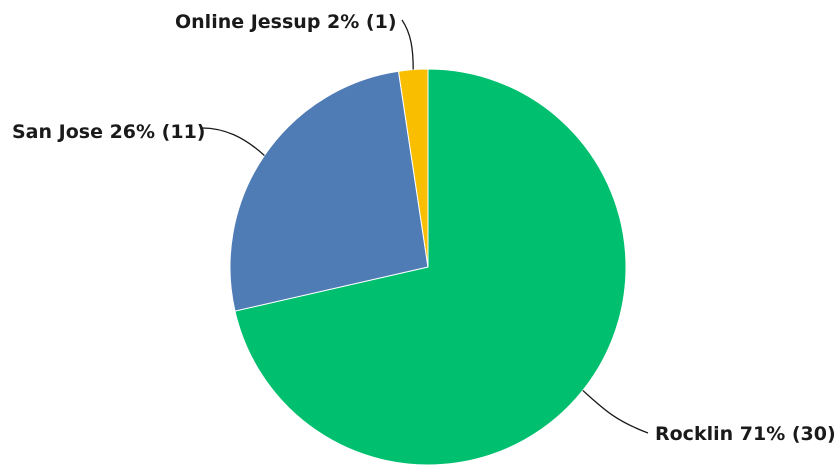 The image size is (838, 472). Describe the element at coordinates (413, 168) in the screenshot. I see `pie-slice-online-jessup` at that location.